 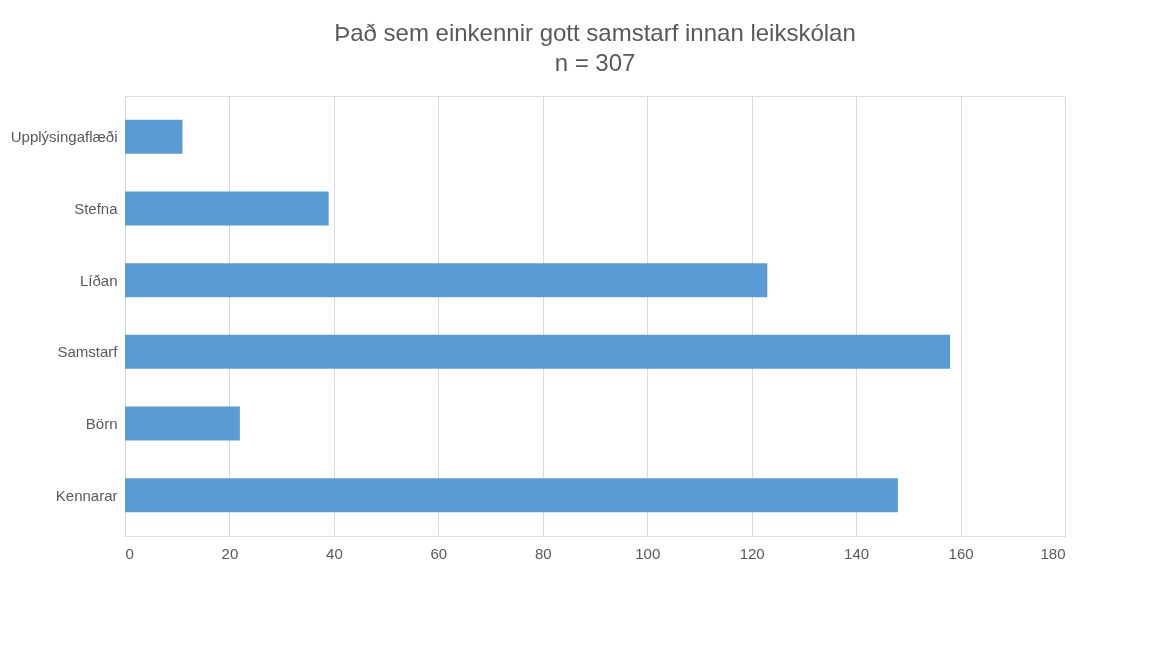 I want to click on x-tick-label: 20, so click(x=230, y=553).